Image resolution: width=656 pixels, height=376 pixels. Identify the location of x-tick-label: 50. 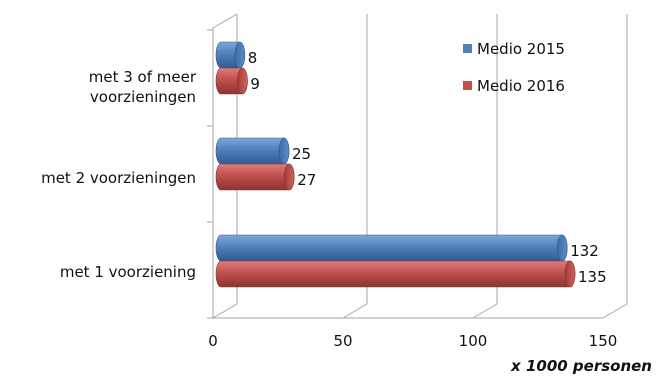
(342, 341).